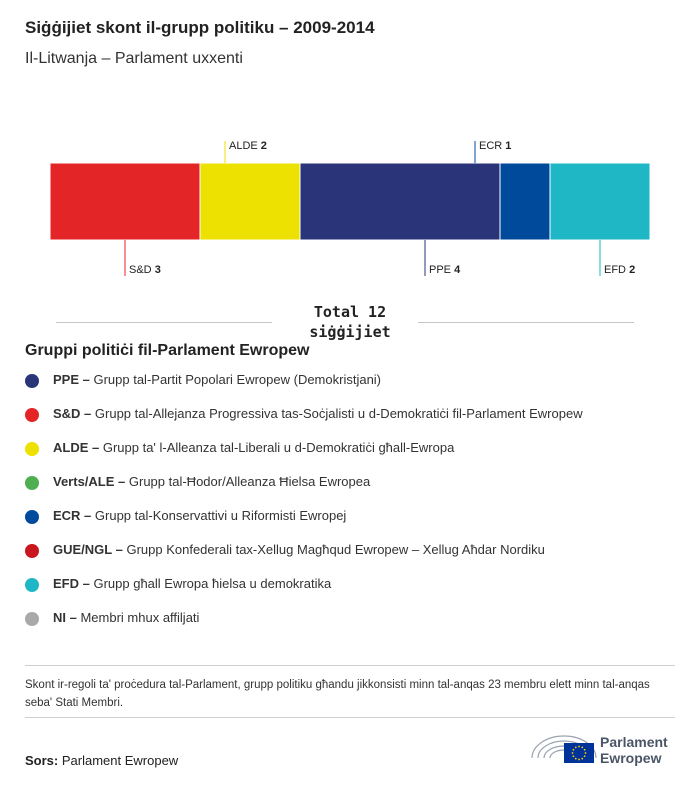  Describe the element at coordinates (67, 617) in the screenshot. I see `legend-abbr: NI –` at that location.